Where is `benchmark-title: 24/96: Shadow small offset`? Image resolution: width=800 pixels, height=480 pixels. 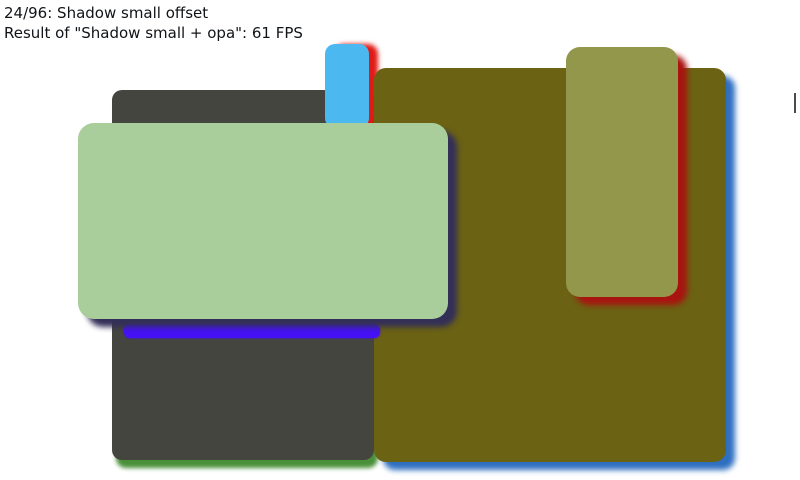
benchmark-title: 24/96: Shadow small offset is located at coordinates (106, 13).